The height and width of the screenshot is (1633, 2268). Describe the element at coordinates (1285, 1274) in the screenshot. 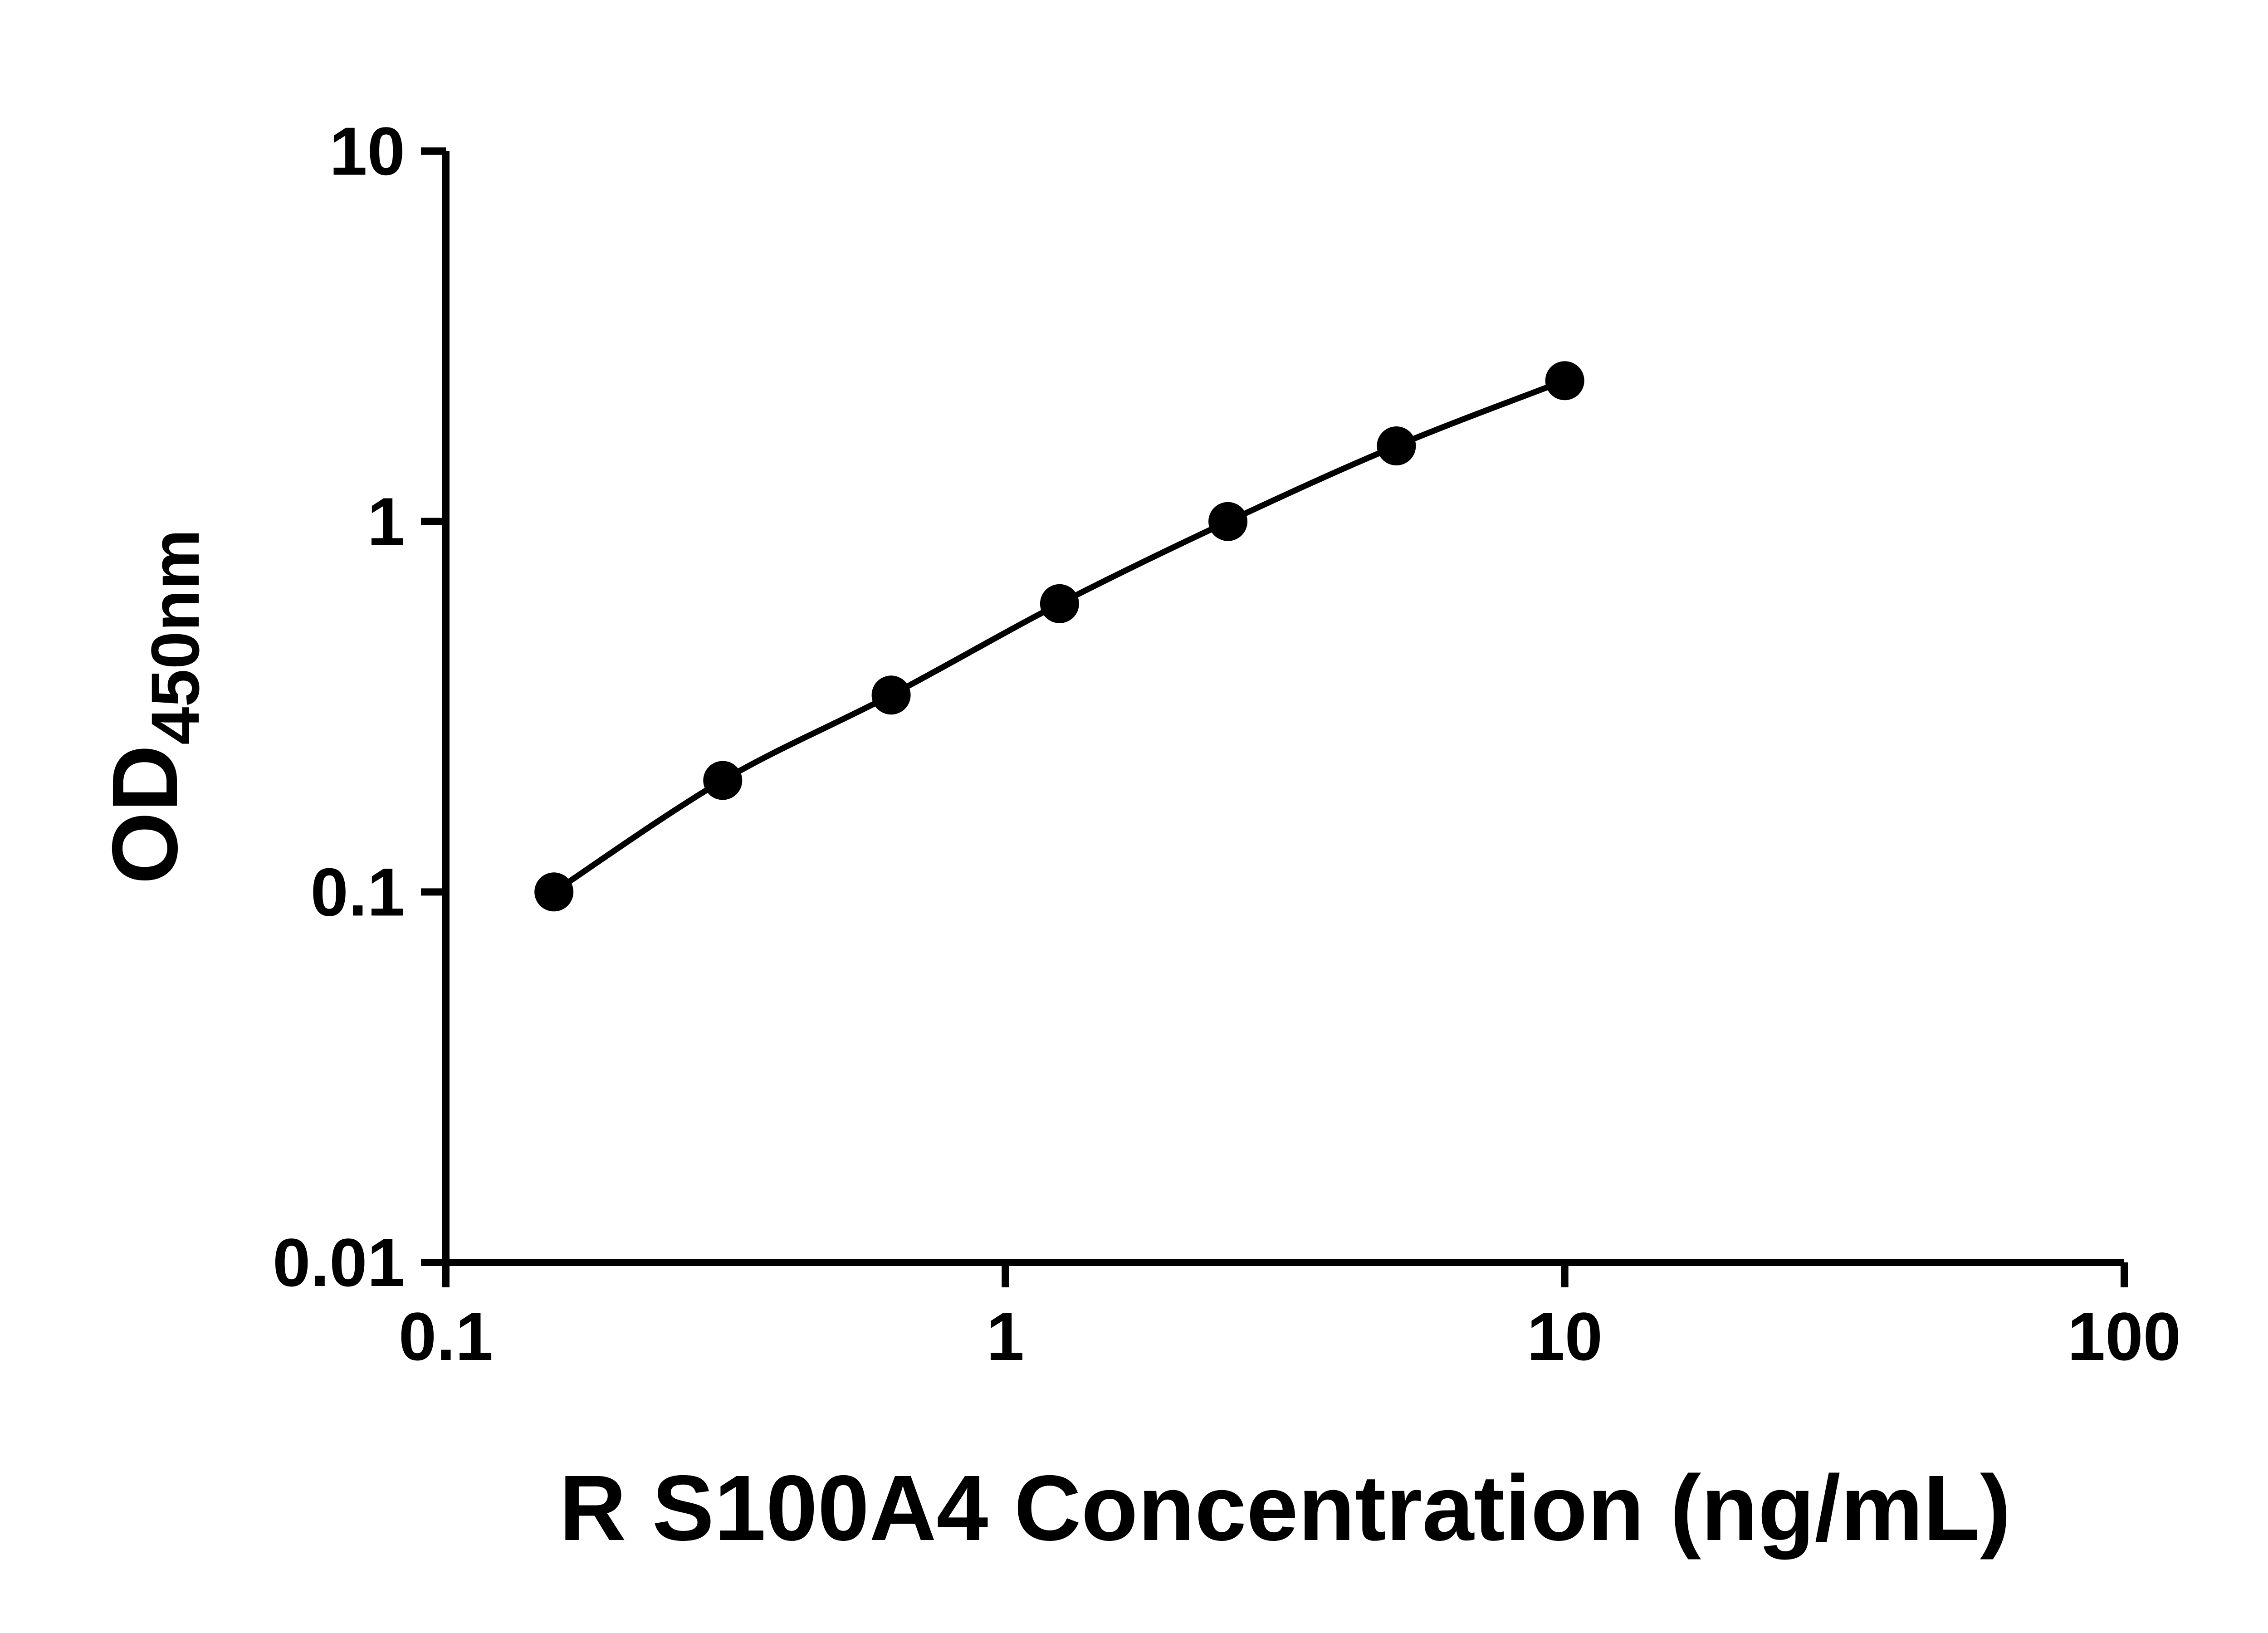

I see `x-axis-ticks` at that location.